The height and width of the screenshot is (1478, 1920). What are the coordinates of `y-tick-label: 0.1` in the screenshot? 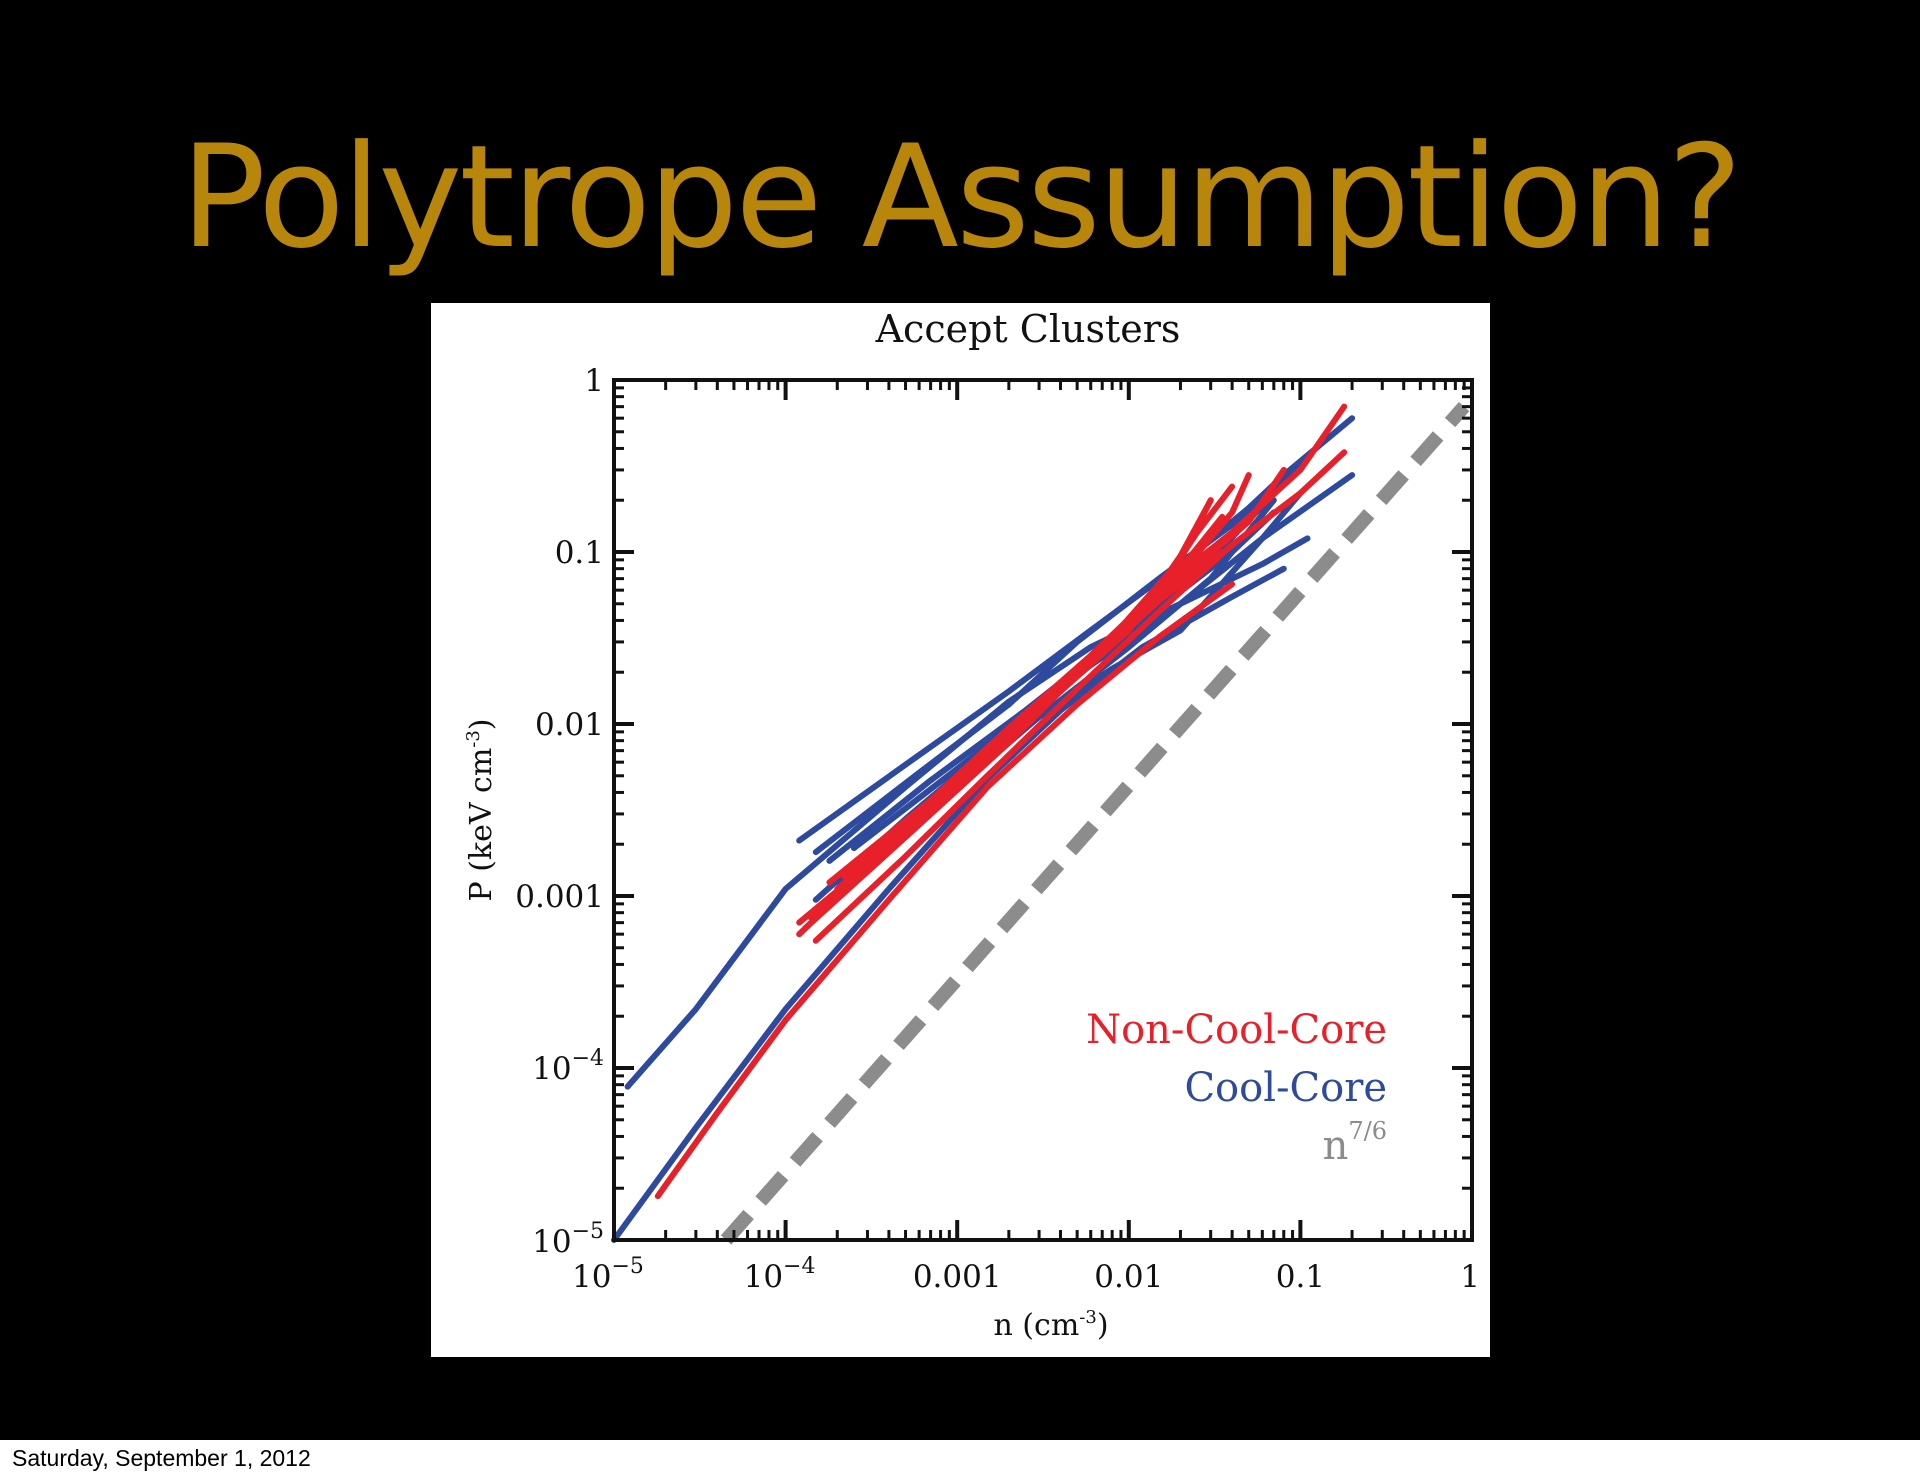 It's located at (579, 553).